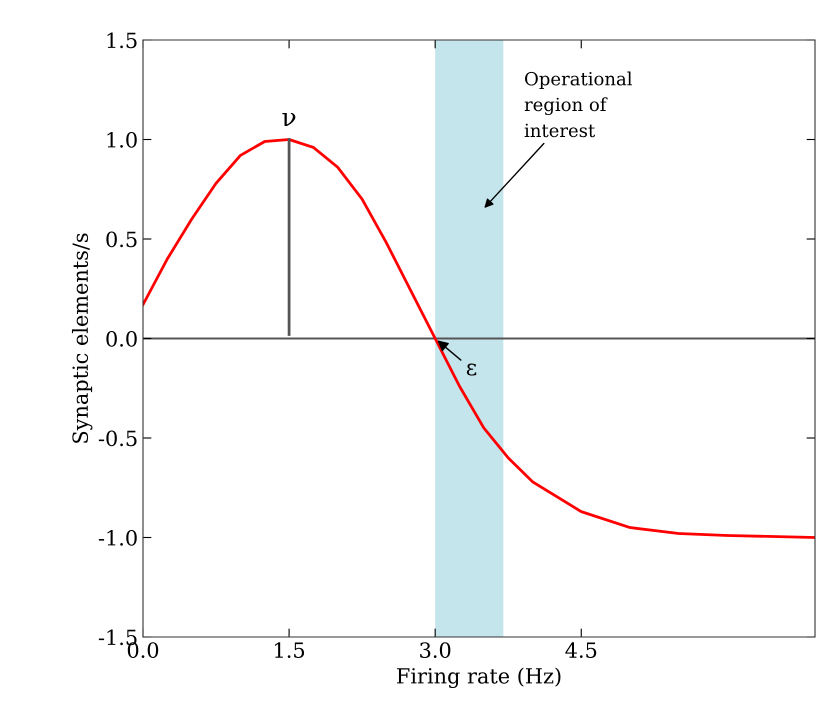 The width and height of the screenshot is (839, 710). I want to click on y-tick-label: 1.5, so click(122, 40).